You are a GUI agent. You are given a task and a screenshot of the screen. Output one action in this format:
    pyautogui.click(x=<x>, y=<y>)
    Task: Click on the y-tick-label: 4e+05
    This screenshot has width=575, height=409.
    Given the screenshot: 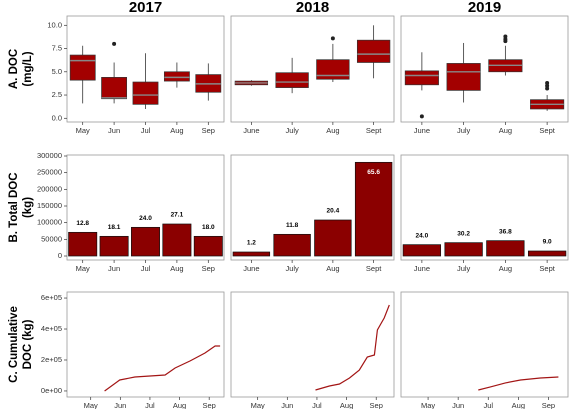 What is the action you would take?
    pyautogui.click(x=51, y=328)
    